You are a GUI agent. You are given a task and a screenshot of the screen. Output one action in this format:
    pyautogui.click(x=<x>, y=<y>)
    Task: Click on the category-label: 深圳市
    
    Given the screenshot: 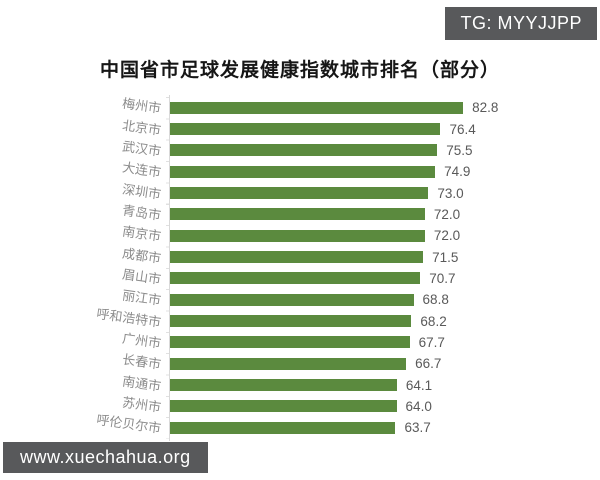 What is the action you would take?
    pyautogui.click(x=85, y=192)
    